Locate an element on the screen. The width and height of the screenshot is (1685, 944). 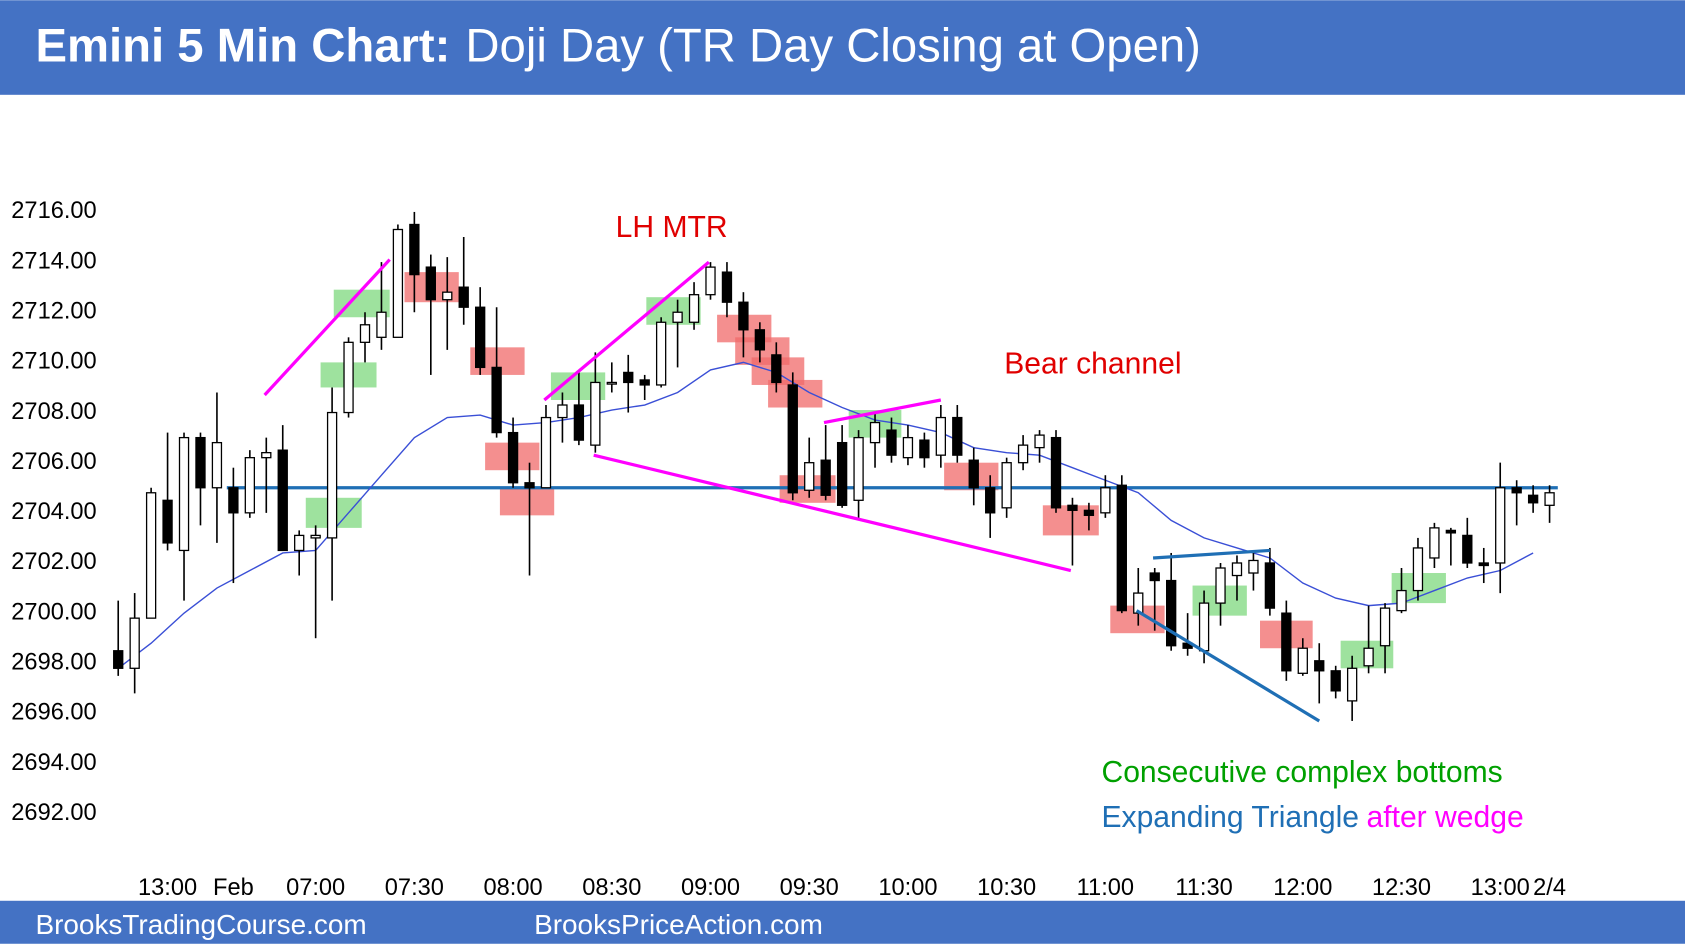
x-tick-label: 07:00 is located at coordinates (315, 888).